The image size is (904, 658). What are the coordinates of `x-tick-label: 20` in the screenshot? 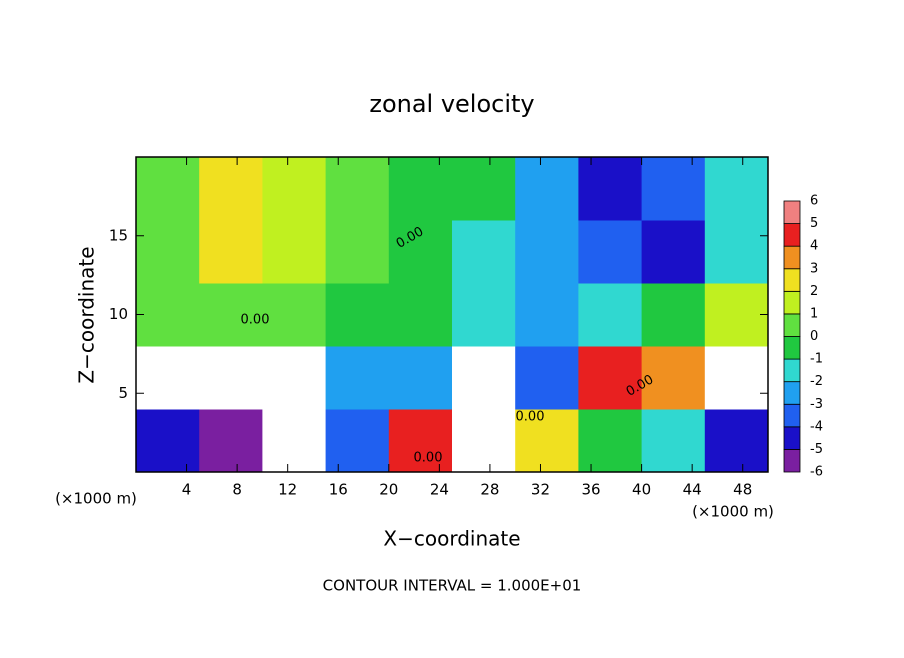 It's located at (388, 490).